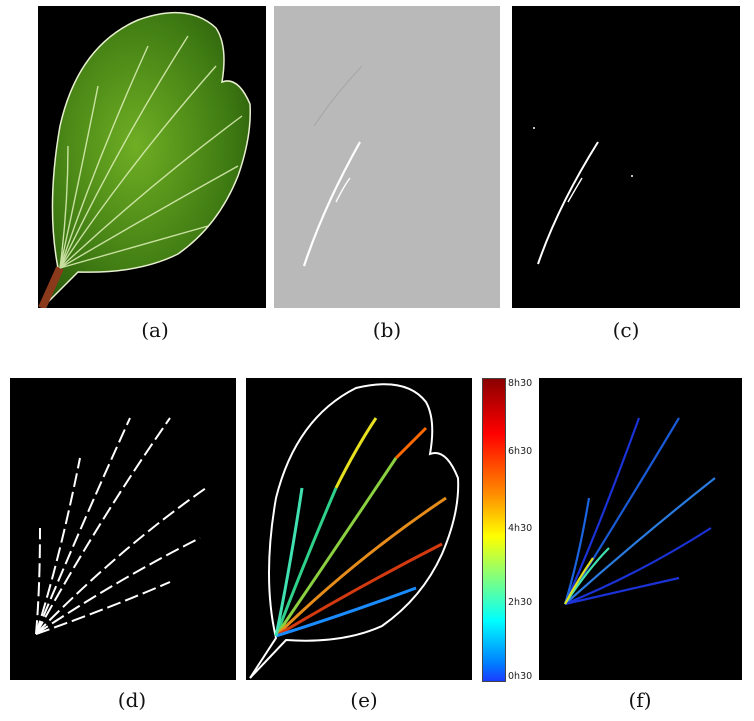 This screenshot has width=754, height=721. I want to click on caption-a: (a), so click(155, 330).